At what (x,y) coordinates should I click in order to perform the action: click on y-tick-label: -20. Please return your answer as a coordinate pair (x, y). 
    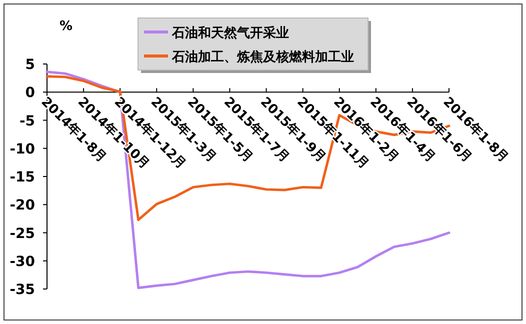
    Looking at the image, I should click on (23, 206).